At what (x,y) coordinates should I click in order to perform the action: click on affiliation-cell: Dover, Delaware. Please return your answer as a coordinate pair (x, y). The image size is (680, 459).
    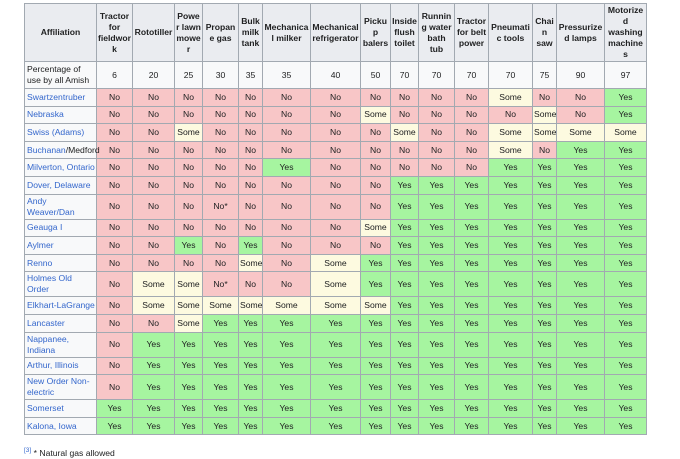
    Looking at the image, I should click on (60, 185).